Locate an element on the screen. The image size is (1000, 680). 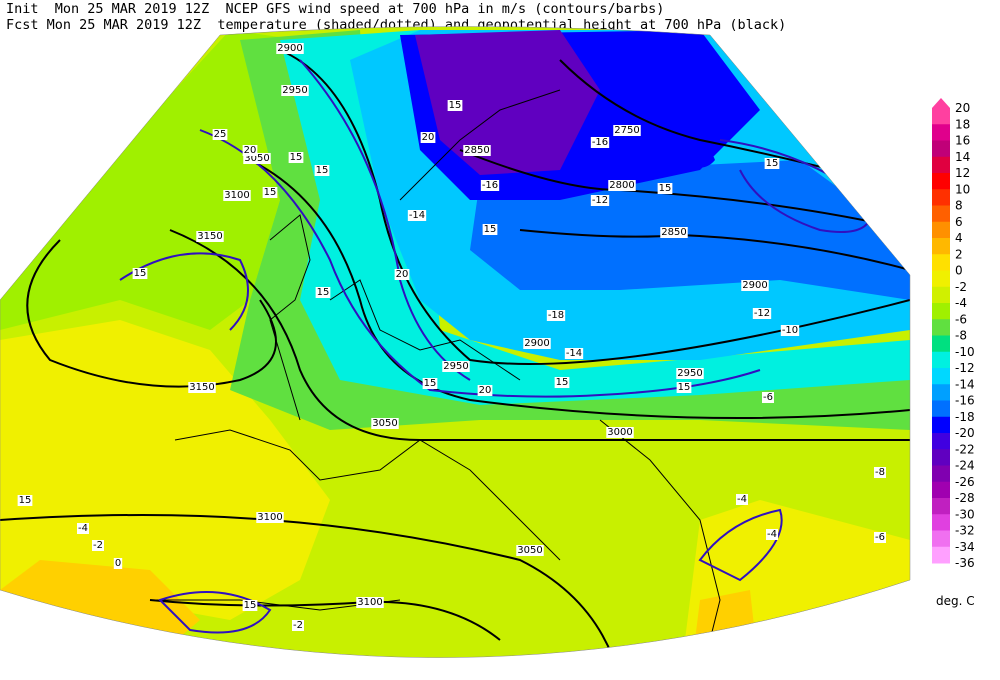
wind-label: 25 is located at coordinates (220, 134).